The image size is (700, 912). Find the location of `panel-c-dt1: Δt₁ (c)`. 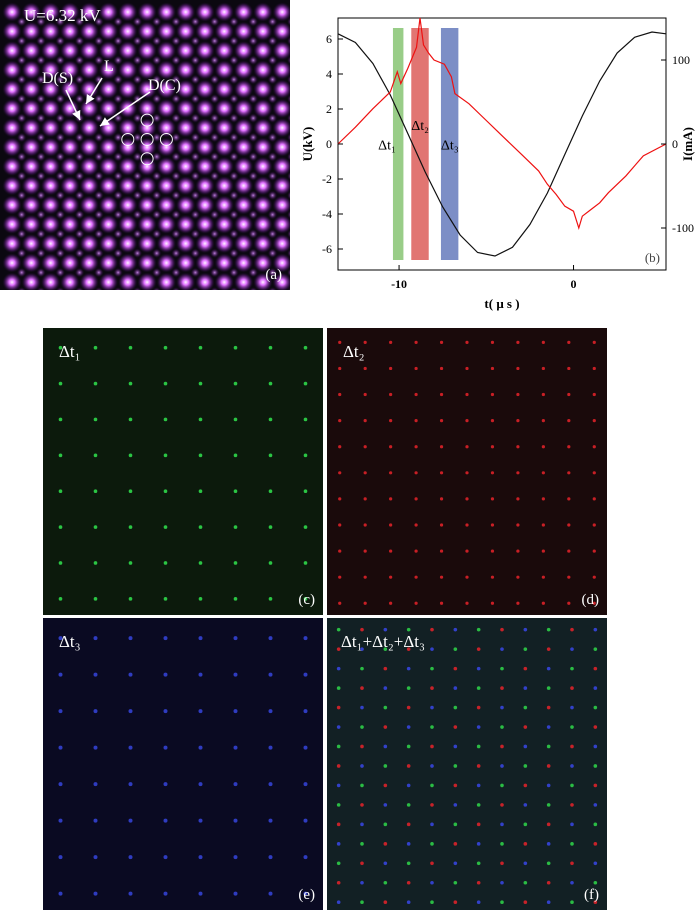

panel-c-dt1: Δt₁ (c) is located at coordinates (183, 471).